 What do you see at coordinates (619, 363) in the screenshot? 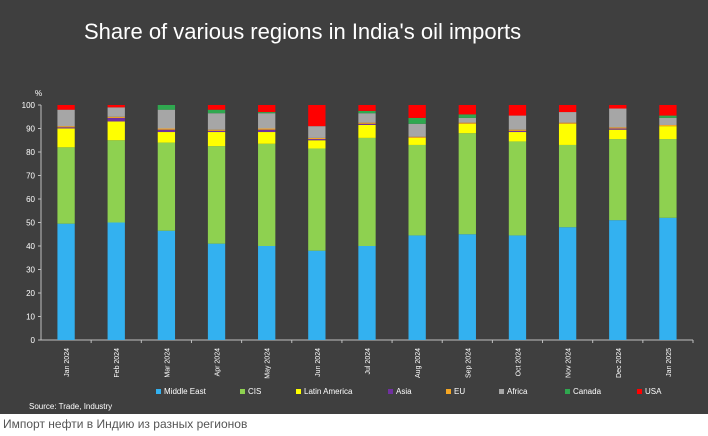
I see `x-tick-label: Dec 2024` at bounding box center [619, 363].